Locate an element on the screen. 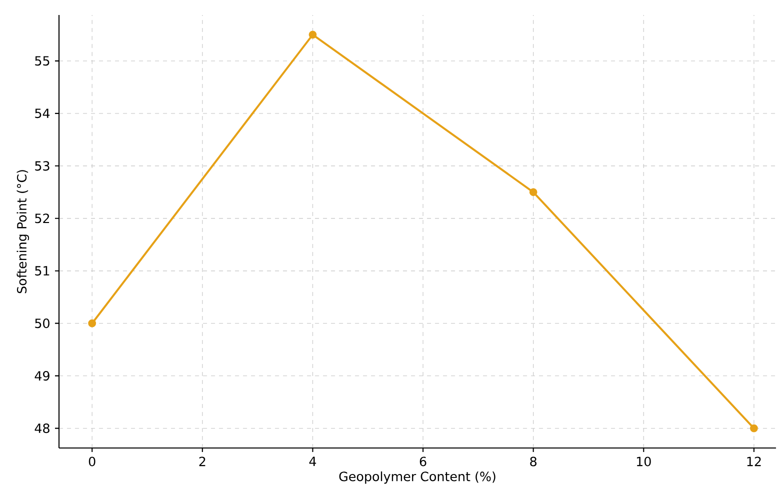  x-tick-label: 10 is located at coordinates (643, 461).